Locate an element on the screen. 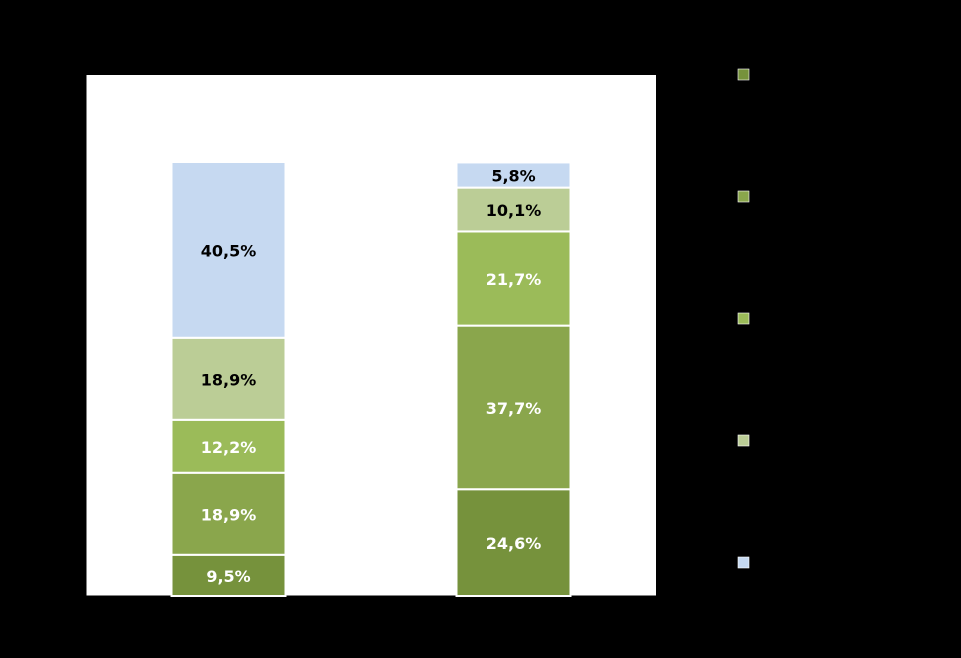  data-label: 24,6% is located at coordinates (514, 543).